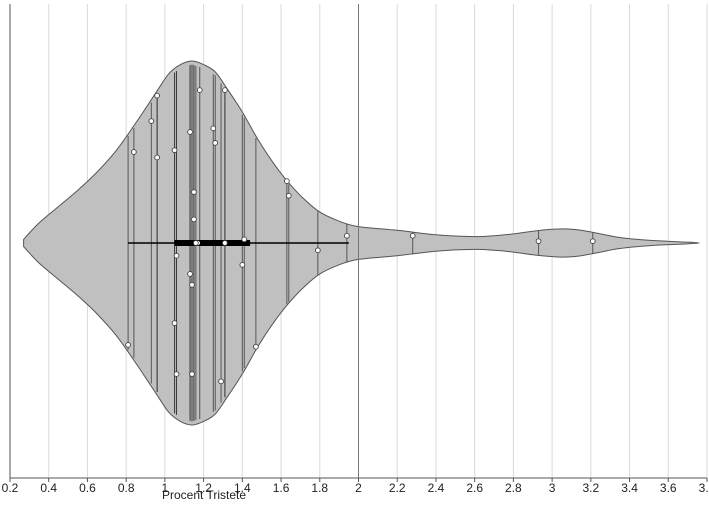 The height and width of the screenshot is (507, 709). I want to click on x-tick-label: 3.6, so click(668, 488).